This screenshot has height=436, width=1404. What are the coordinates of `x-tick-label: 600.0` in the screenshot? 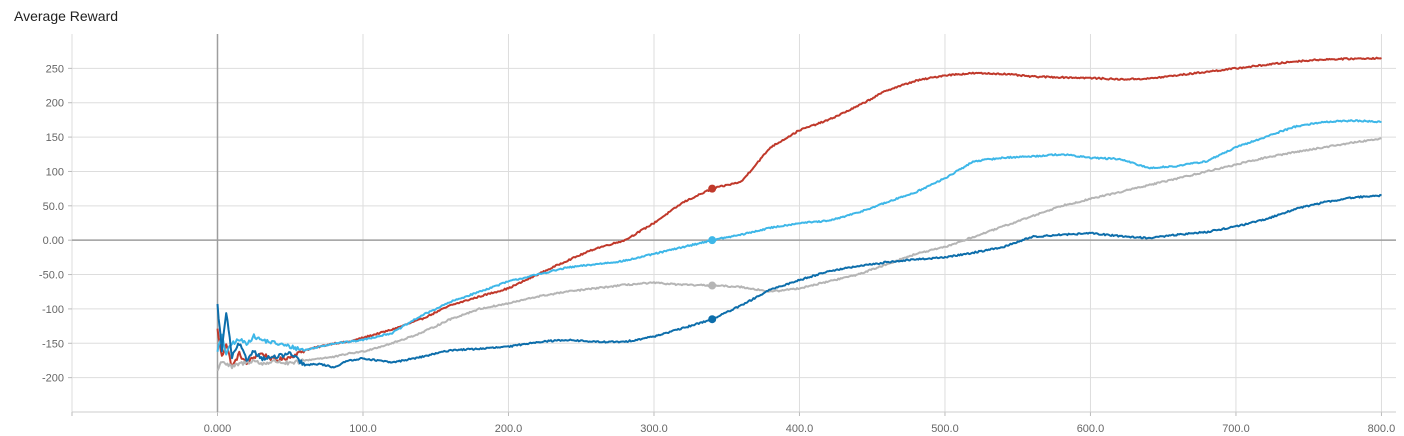 It's located at (1091, 429).